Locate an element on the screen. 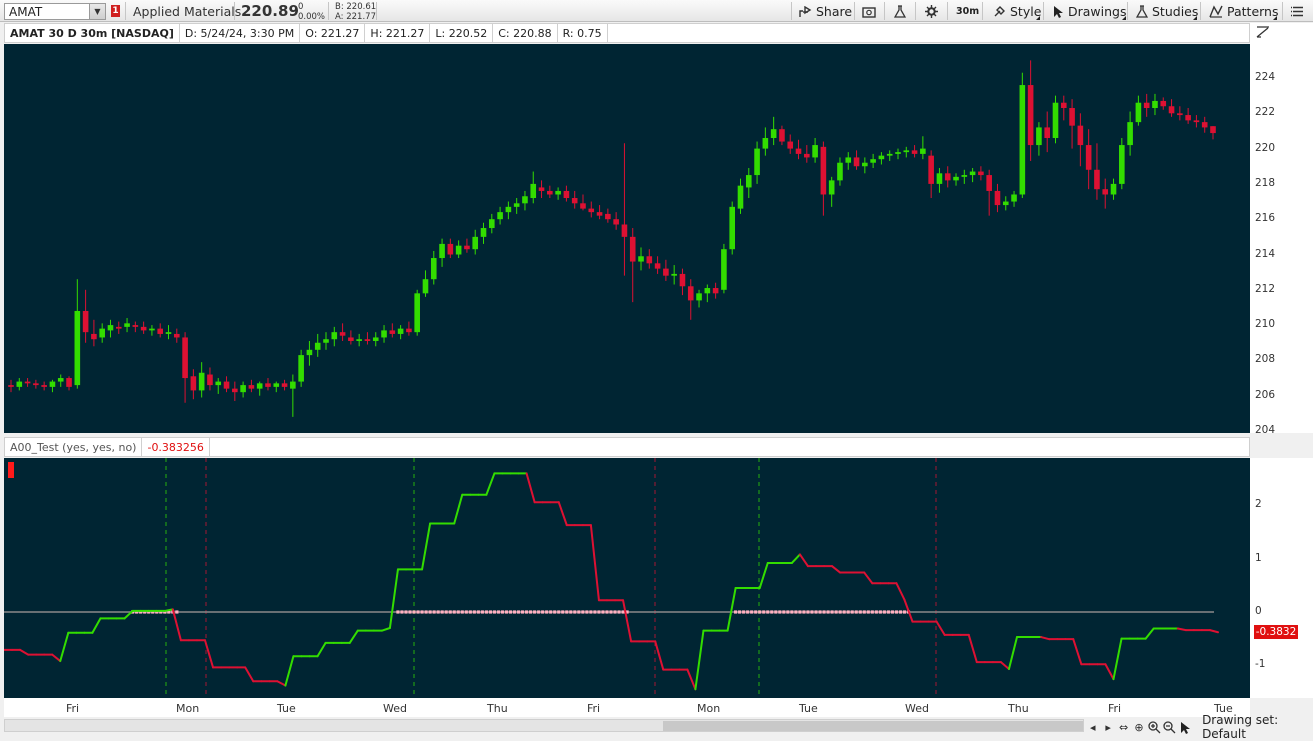 This screenshot has width=1313, height=741. symbol-link-badge: 1 is located at coordinates (115, 11).